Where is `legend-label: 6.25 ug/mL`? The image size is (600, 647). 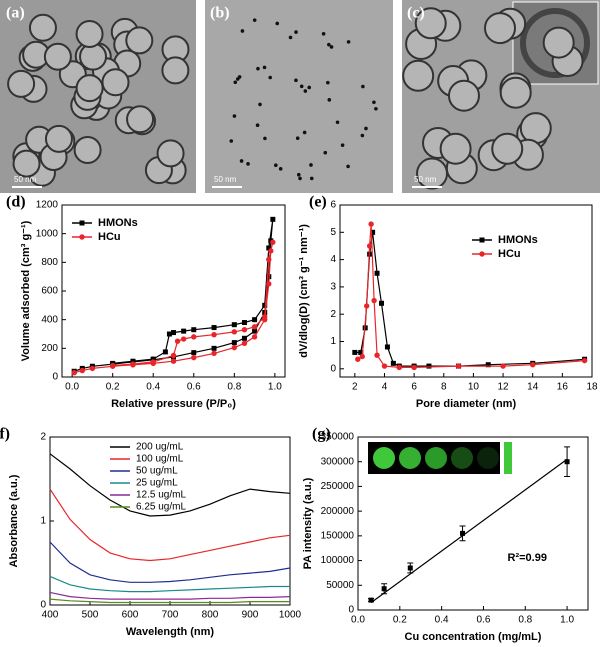
legend-label: 6.25 ug/mL is located at coordinates (161, 507).